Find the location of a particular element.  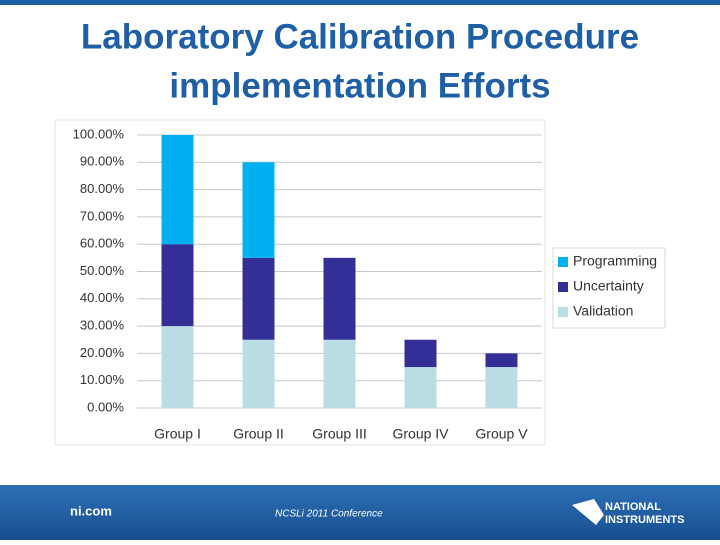

y-tick-label: 20.00% is located at coordinates (102, 352).